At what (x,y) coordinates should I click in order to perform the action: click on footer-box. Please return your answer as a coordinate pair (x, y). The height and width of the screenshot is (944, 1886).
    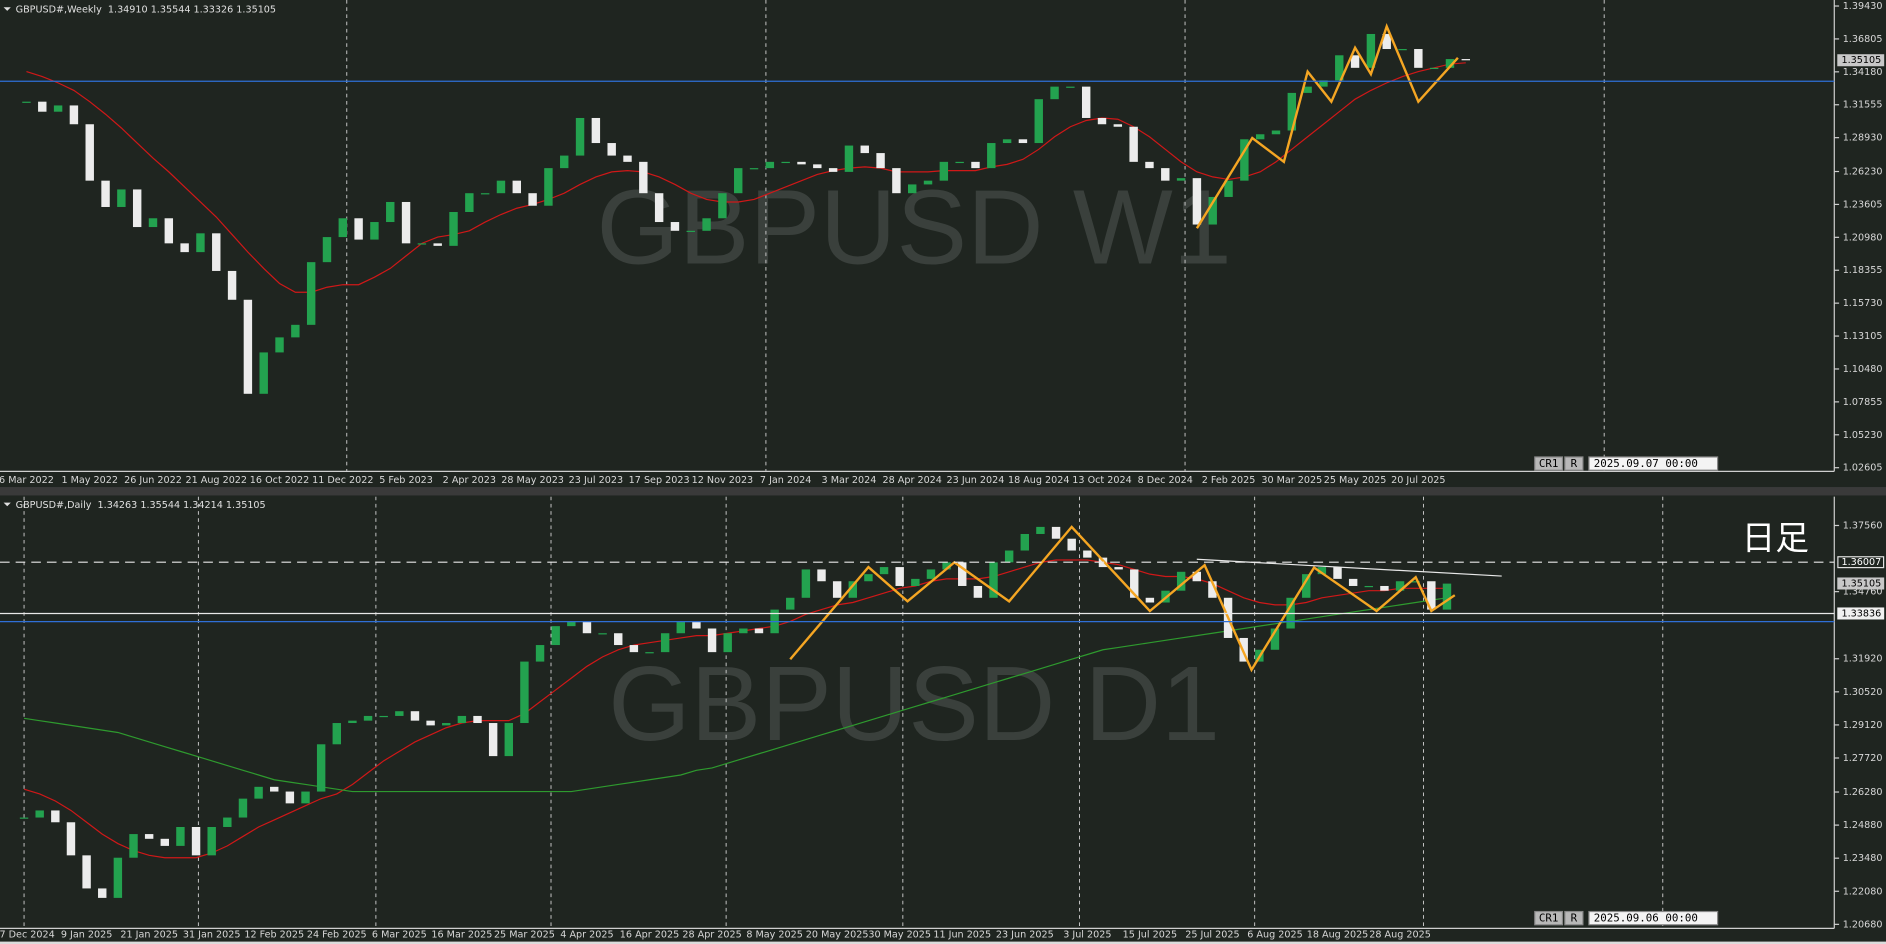
    Looking at the image, I should click on (1549, 918).